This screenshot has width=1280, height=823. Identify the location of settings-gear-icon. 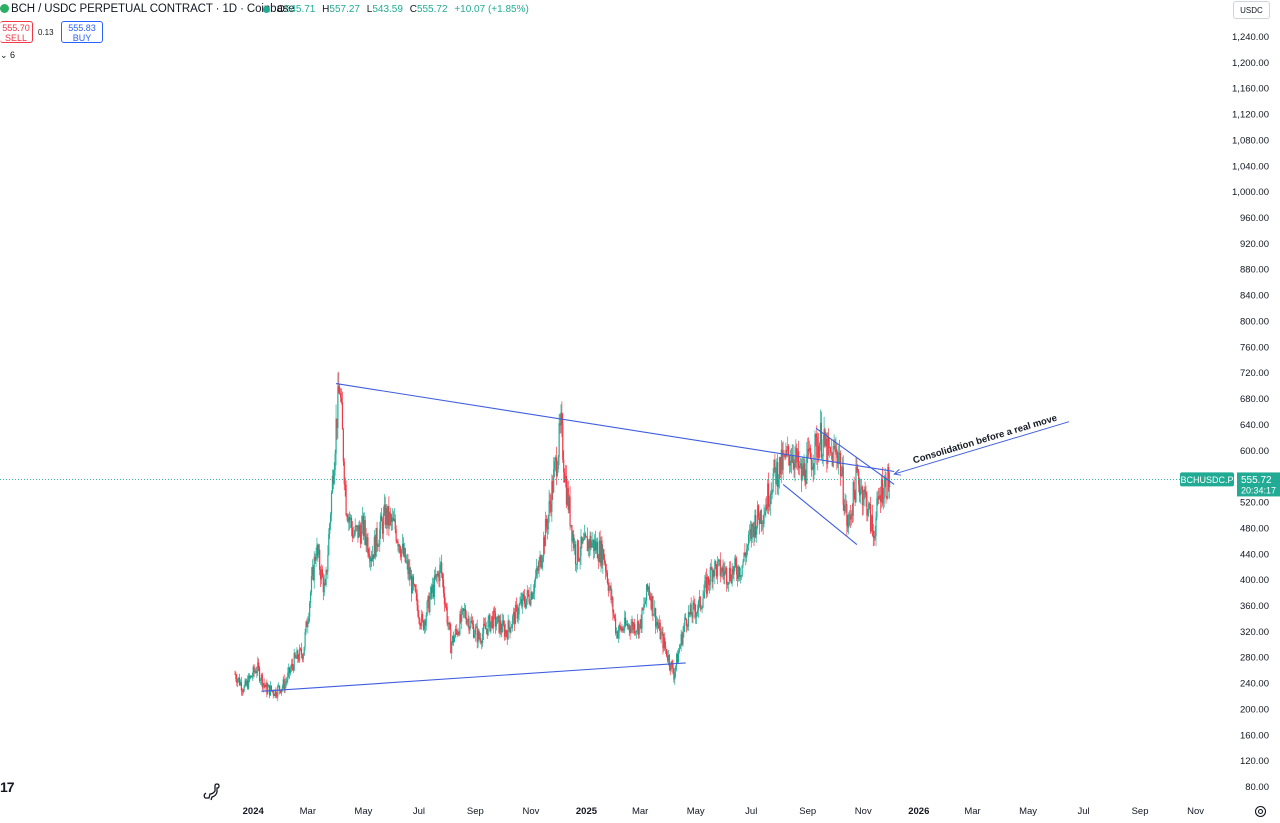
(1260, 811).